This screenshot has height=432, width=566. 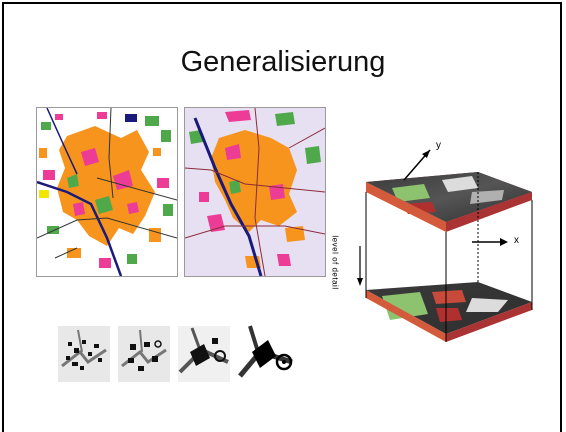 What do you see at coordinates (516, 240) in the screenshot?
I see `x-axis-label: x` at bounding box center [516, 240].